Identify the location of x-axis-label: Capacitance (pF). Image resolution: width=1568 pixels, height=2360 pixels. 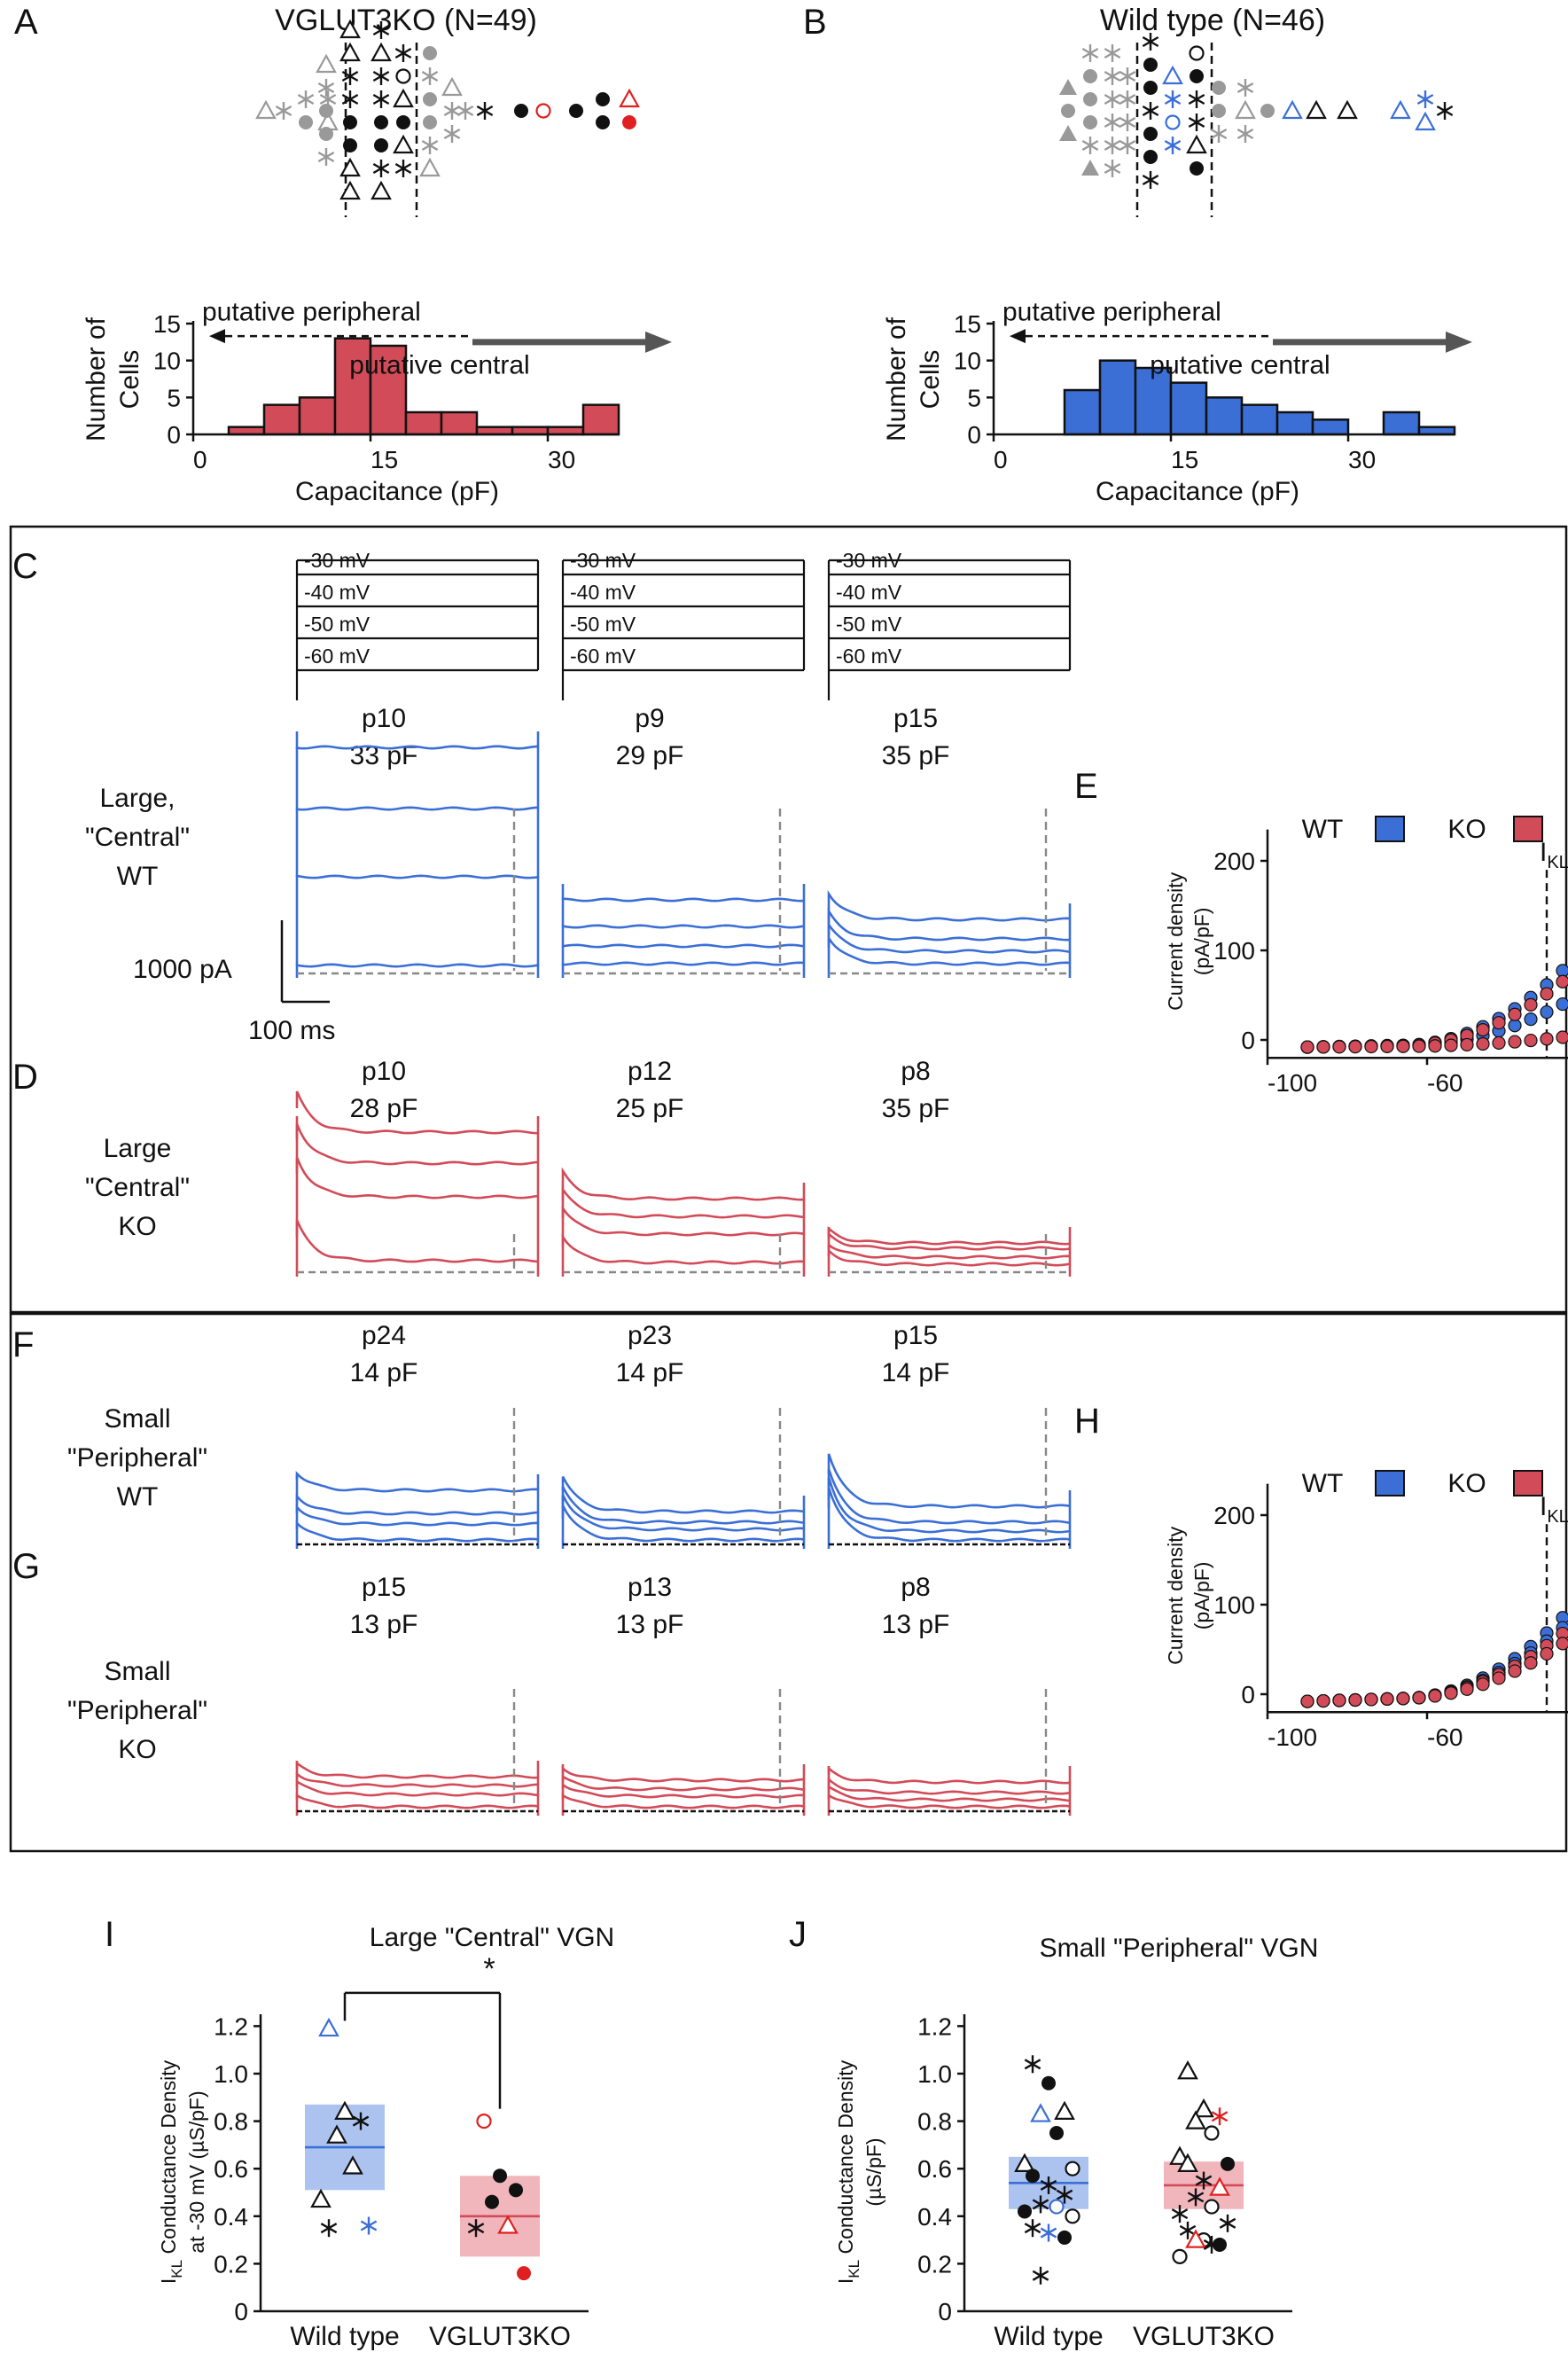
(1197, 491).